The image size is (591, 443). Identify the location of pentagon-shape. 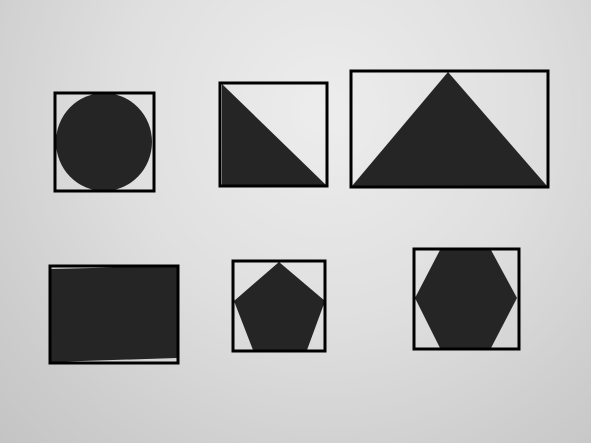
(279, 306).